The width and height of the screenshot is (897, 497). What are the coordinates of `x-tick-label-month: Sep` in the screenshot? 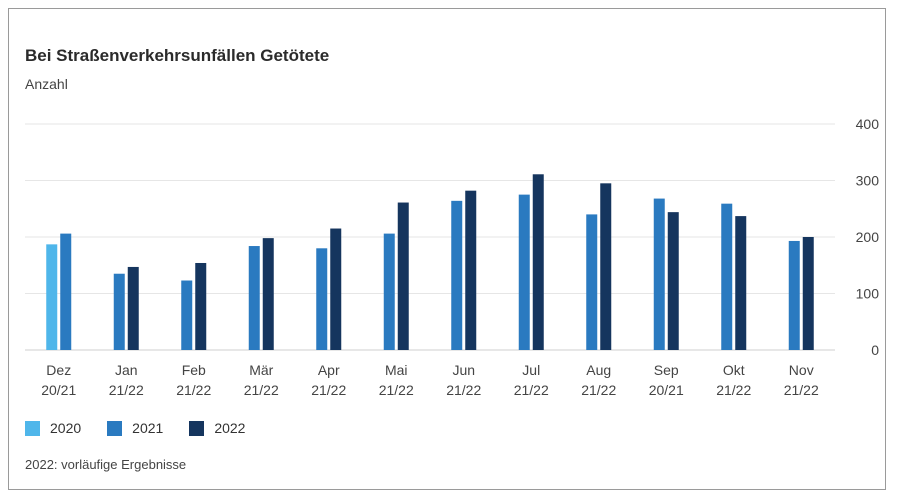 It's located at (666, 370).